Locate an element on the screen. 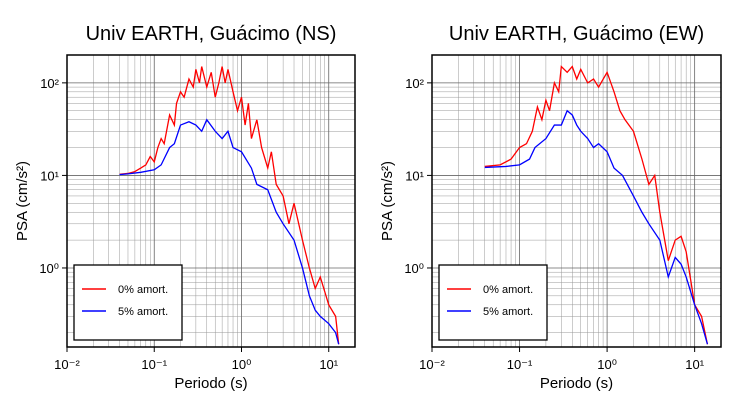 The width and height of the screenshot is (730, 405). chart-title: Univ EARTH, Guácimo (EW) is located at coordinates (576, 34).